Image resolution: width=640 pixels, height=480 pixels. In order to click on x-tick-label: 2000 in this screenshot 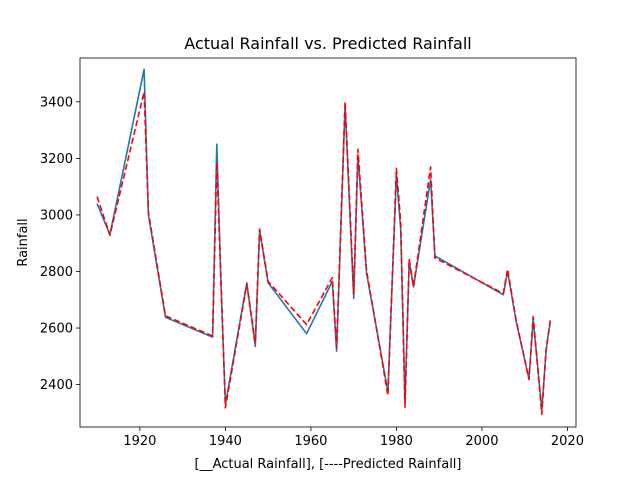, I will do `click(481, 441)`.